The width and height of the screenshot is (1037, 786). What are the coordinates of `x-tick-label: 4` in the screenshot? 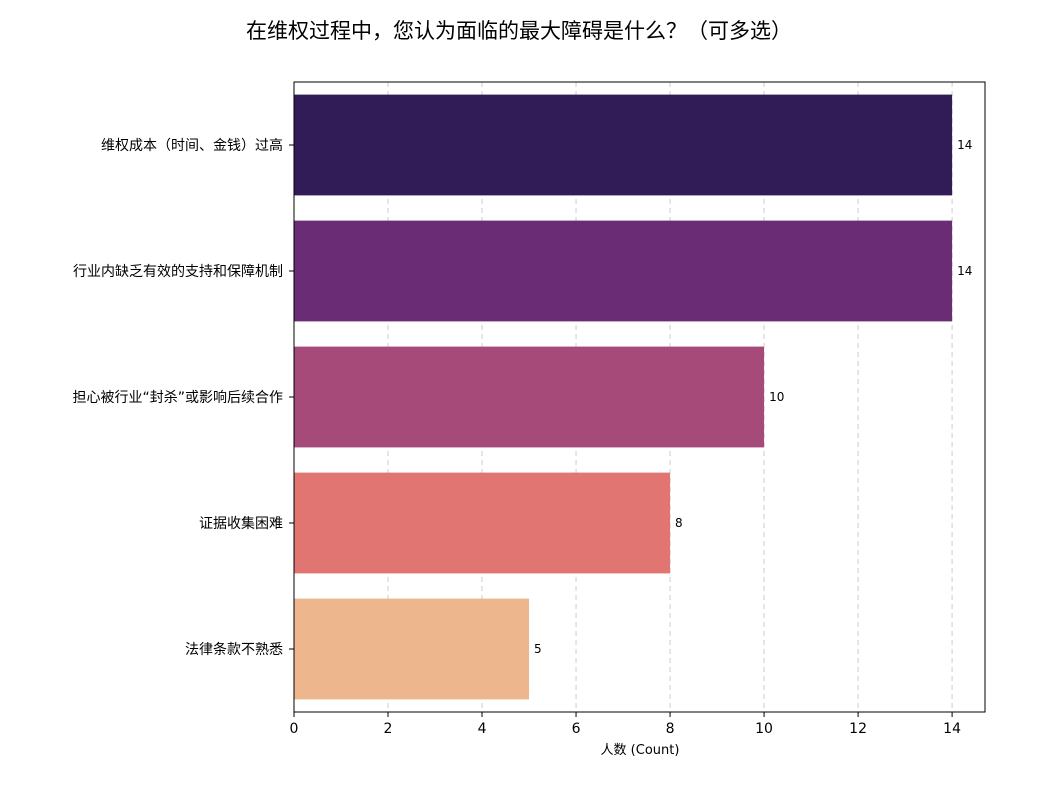 It's located at (482, 729).